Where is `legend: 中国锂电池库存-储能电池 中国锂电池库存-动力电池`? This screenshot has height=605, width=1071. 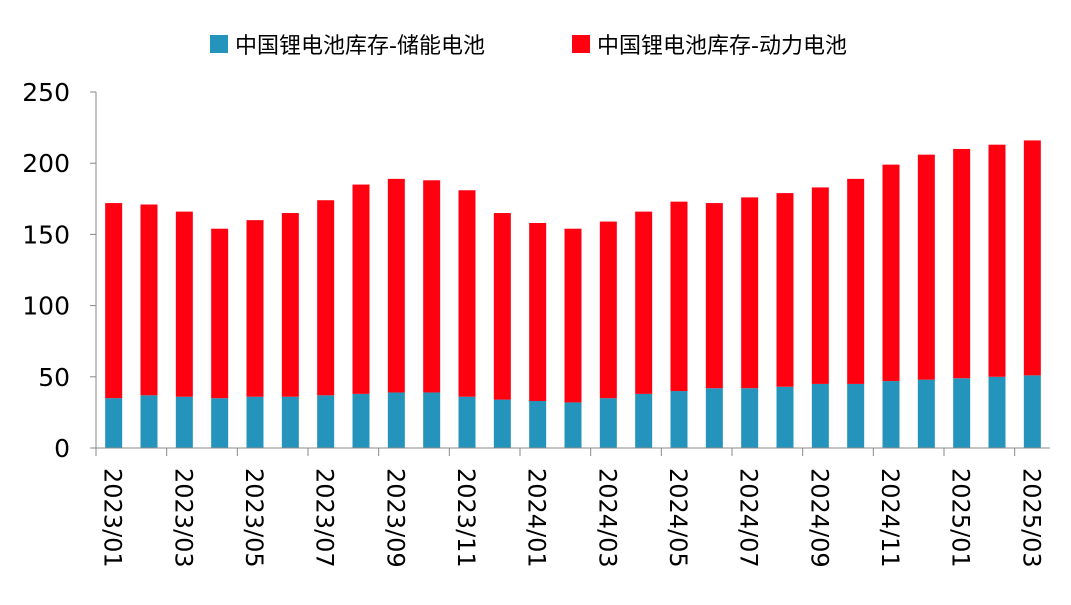
legend: 中国锂电池库存-储能电池 中国锂电池库存-动力电池 is located at coordinates (528, 46).